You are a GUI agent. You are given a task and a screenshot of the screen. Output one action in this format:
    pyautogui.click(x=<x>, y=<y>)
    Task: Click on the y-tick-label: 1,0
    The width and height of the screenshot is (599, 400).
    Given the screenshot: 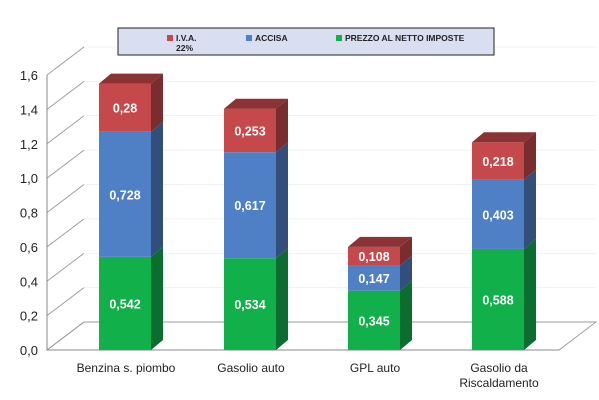 What is the action you would take?
    pyautogui.click(x=29, y=178)
    